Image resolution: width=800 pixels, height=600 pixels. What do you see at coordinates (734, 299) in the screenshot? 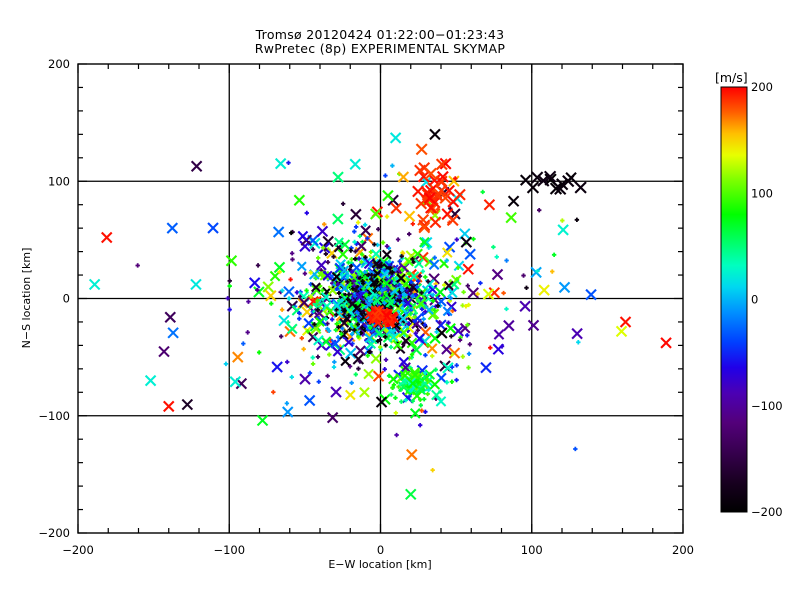
I see `colorbar-frame` at bounding box center [734, 299].